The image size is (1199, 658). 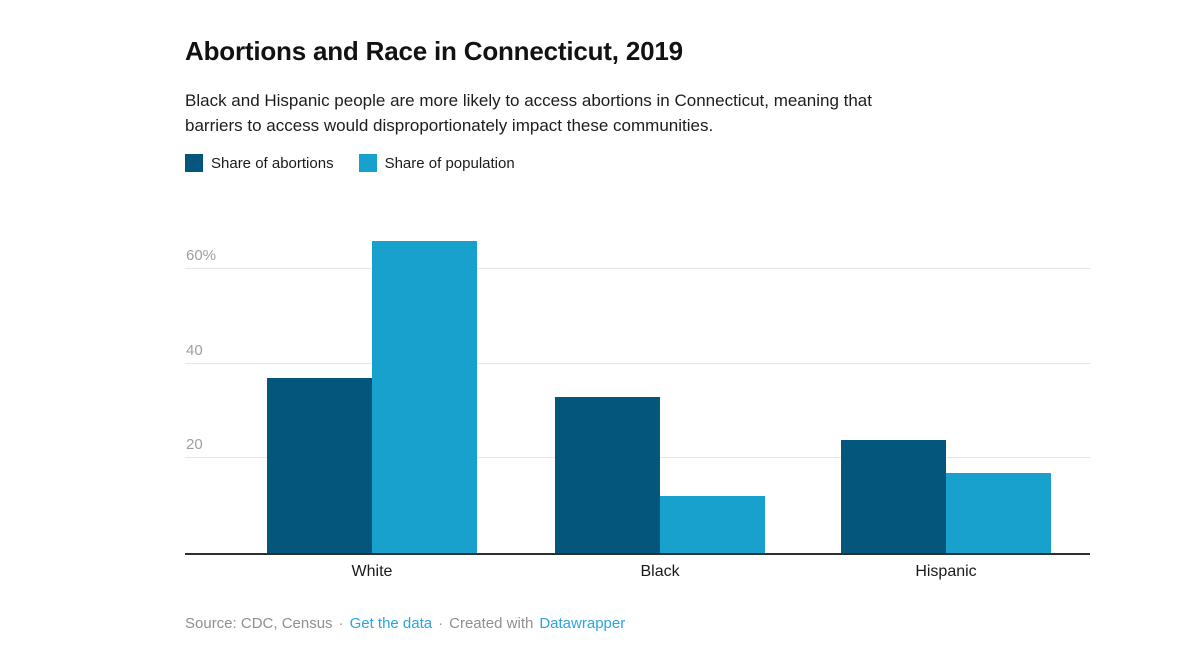 I want to click on x-axis-label-black: Black, so click(x=660, y=571).